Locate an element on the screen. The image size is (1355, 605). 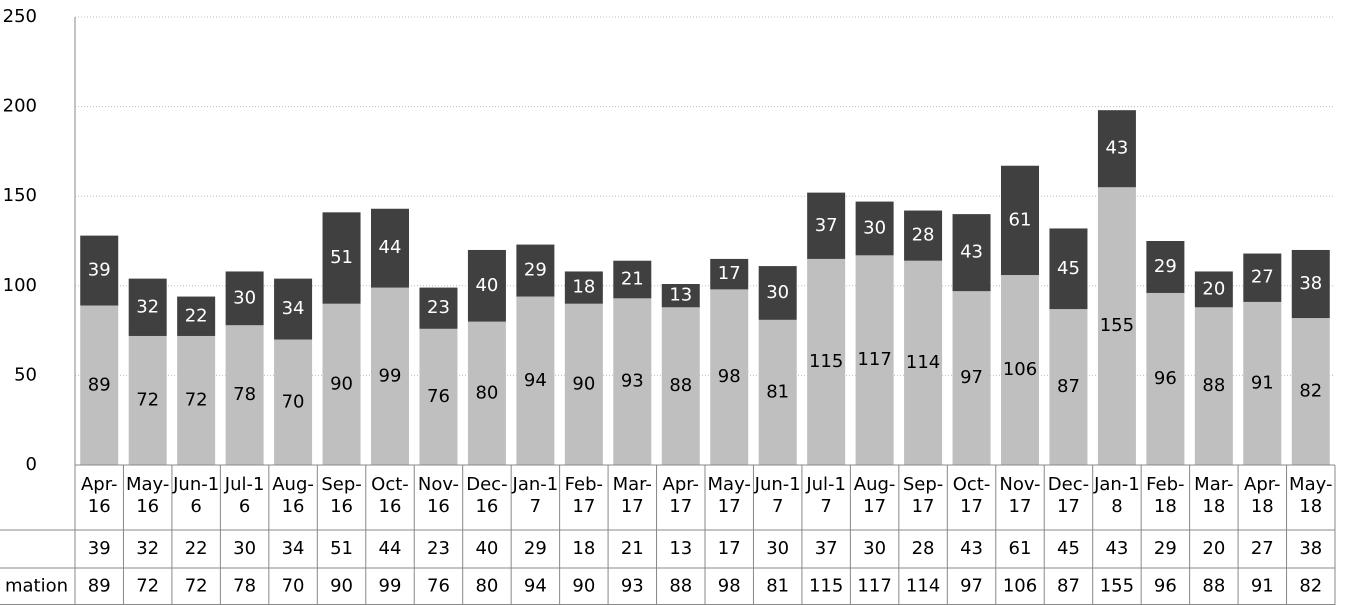
x-tick-label: Feb-18 is located at coordinates (1165, 495).